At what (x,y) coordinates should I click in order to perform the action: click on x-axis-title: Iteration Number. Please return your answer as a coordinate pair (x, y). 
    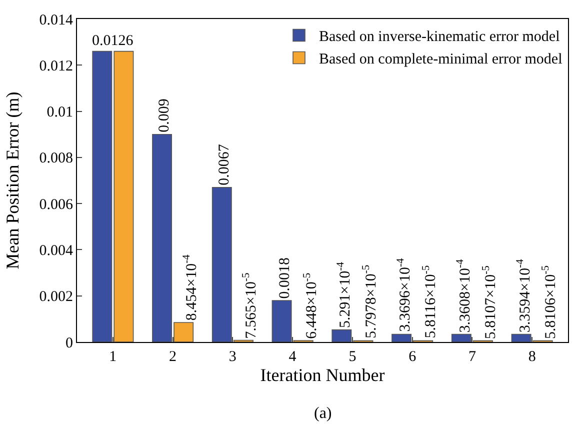
    Looking at the image, I should click on (322, 375).